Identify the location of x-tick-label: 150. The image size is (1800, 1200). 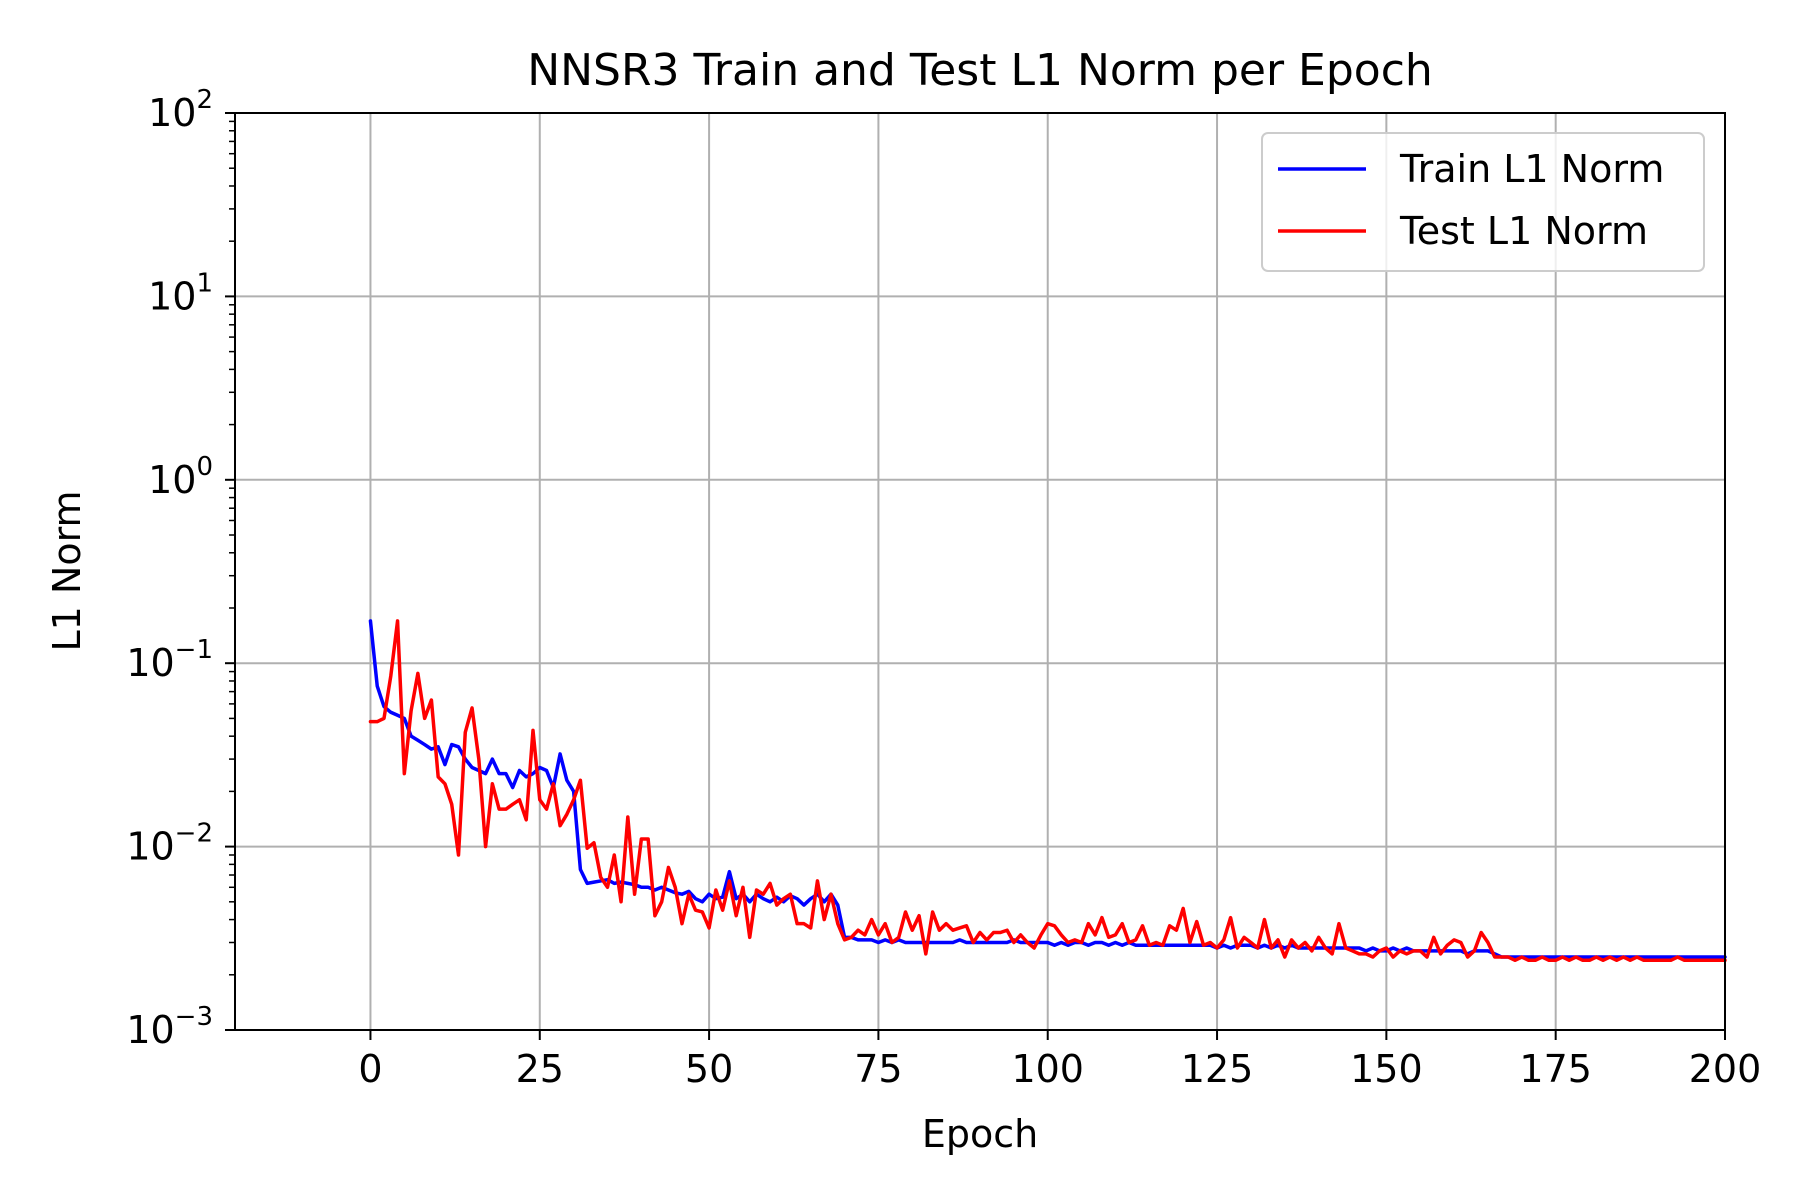
(1386, 1069).